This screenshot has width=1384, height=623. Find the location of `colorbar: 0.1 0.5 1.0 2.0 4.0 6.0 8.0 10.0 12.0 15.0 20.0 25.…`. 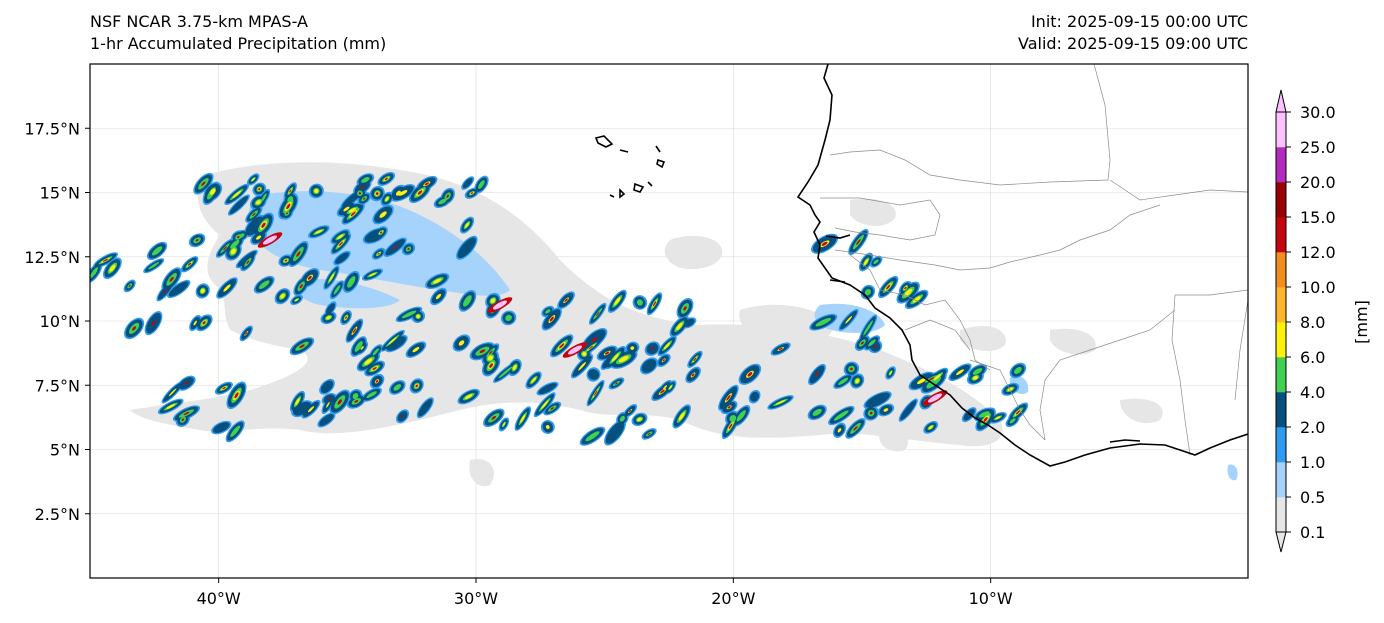

colorbar: 0.1 0.5 1.0 2.0 4.0 6.0 8.0 10.0 12.0 15.0 20.0 25.… is located at coordinates (1323, 321).